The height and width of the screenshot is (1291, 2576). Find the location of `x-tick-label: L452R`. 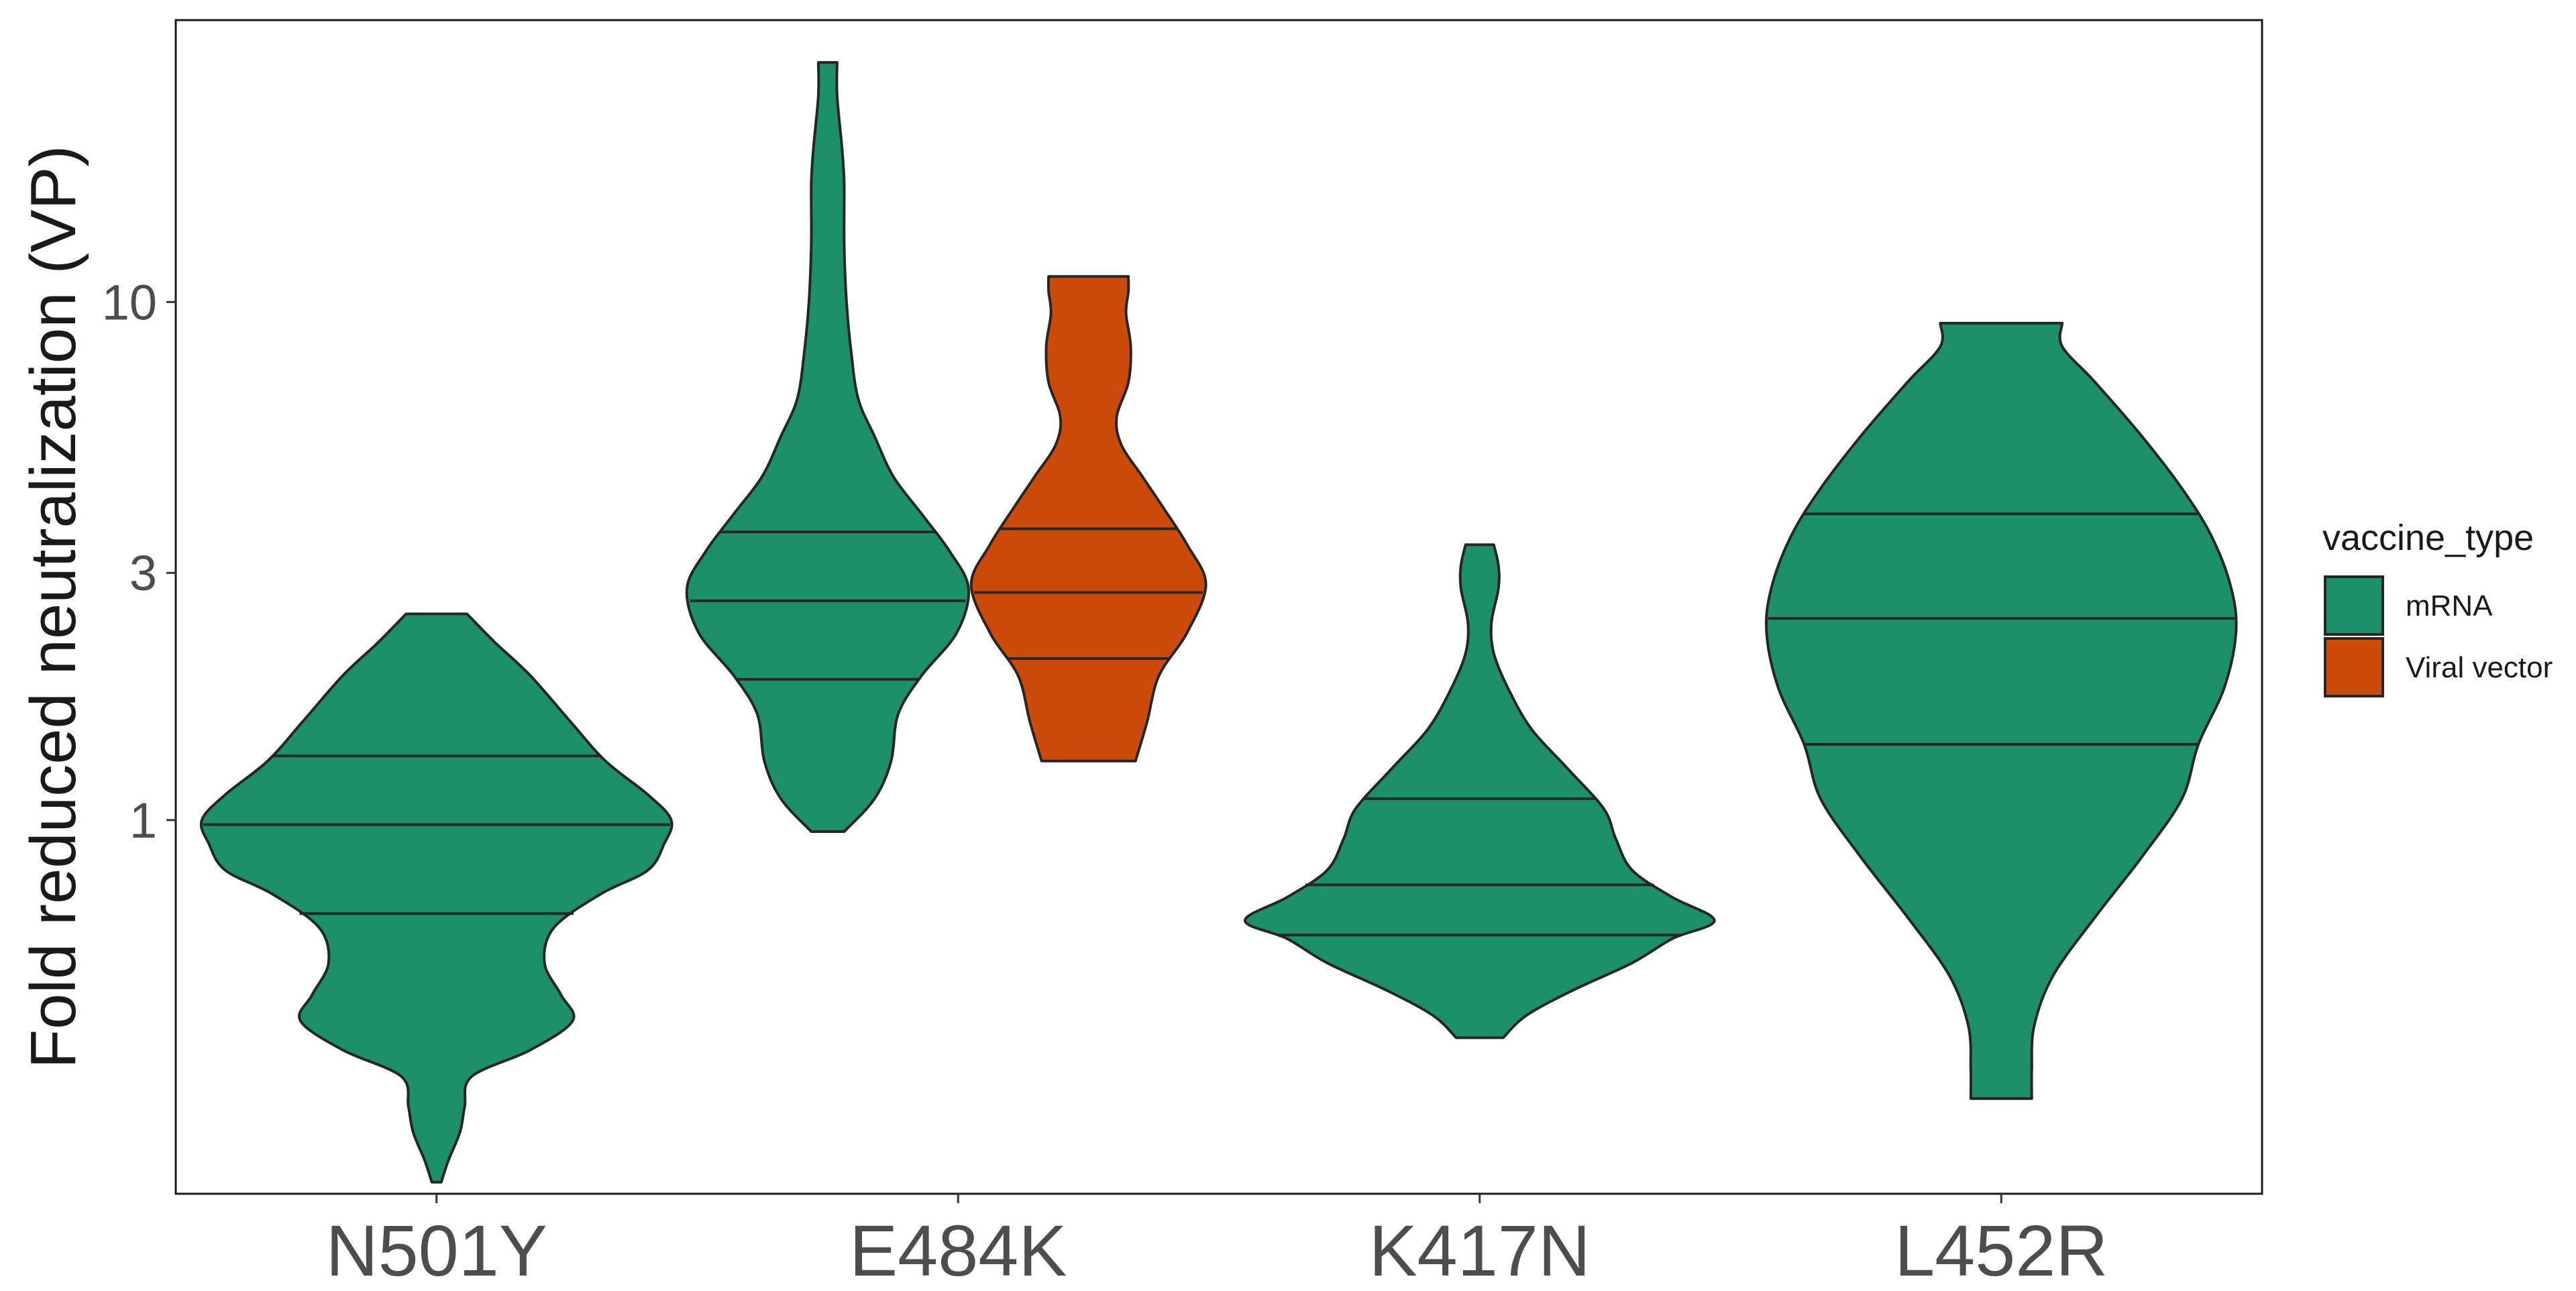

x-tick-label: L452R is located at coordinates (2001, 1249).